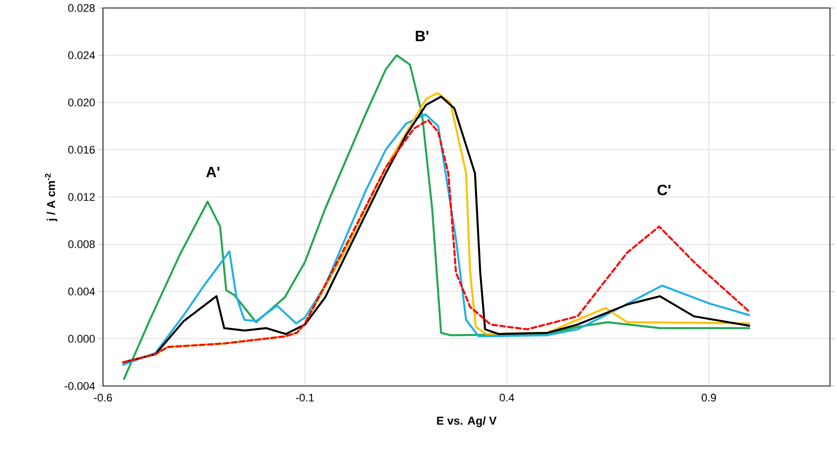 This screenshot has height=460, width=837. Describe the element at coordinates (51, 198) in the screenshot. I see `y-axis-title: j / A cm$^{-2}$` at that location.